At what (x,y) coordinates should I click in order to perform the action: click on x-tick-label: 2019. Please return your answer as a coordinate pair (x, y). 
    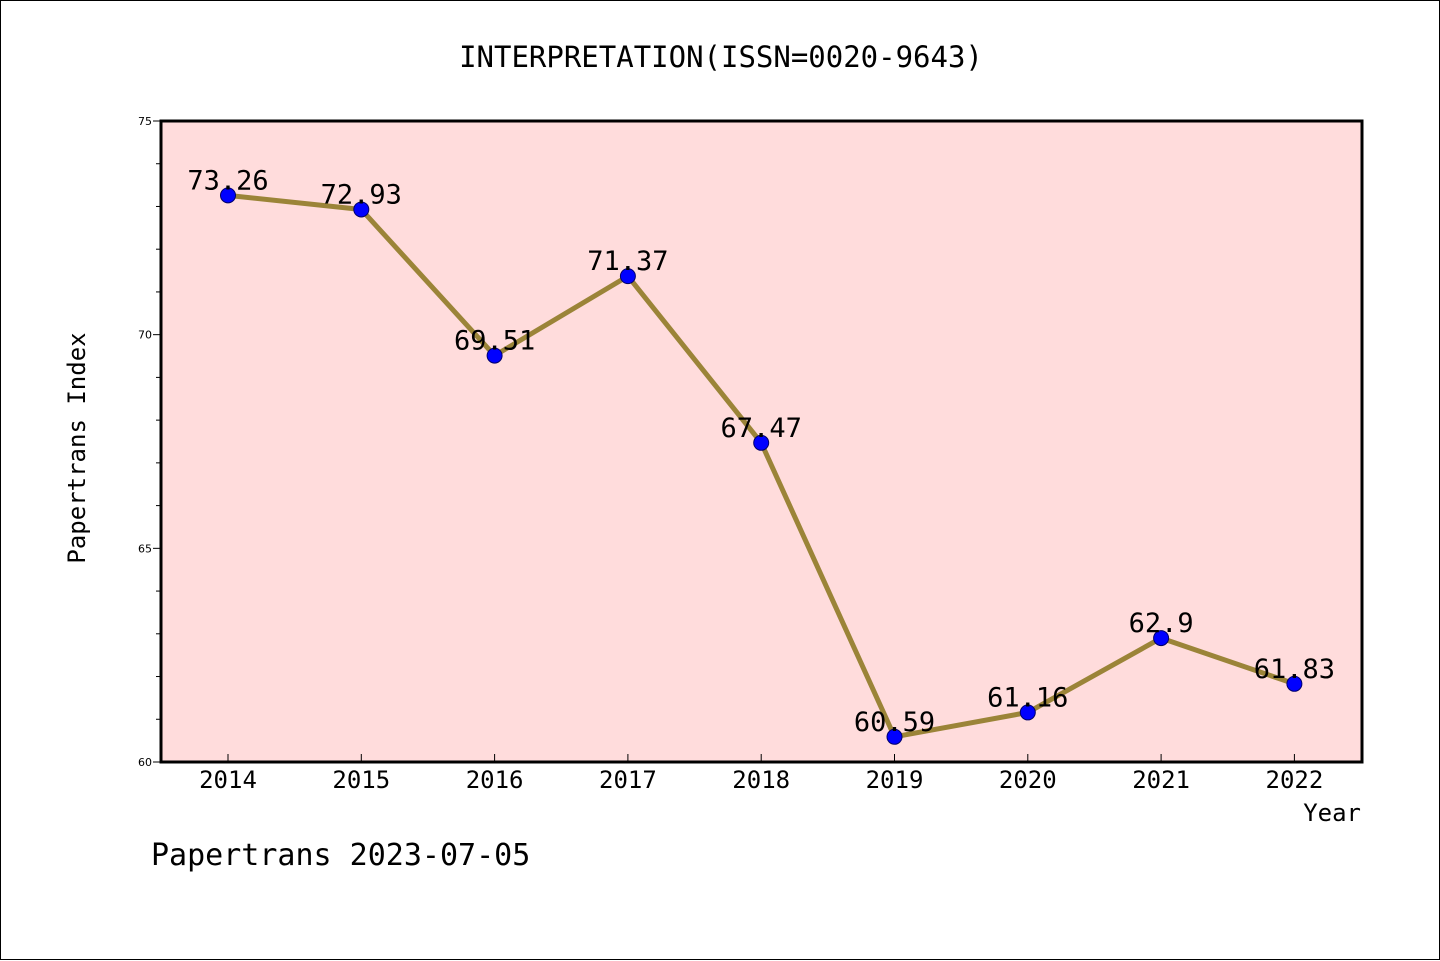
    Looking at the image, I should click on (895, 780).